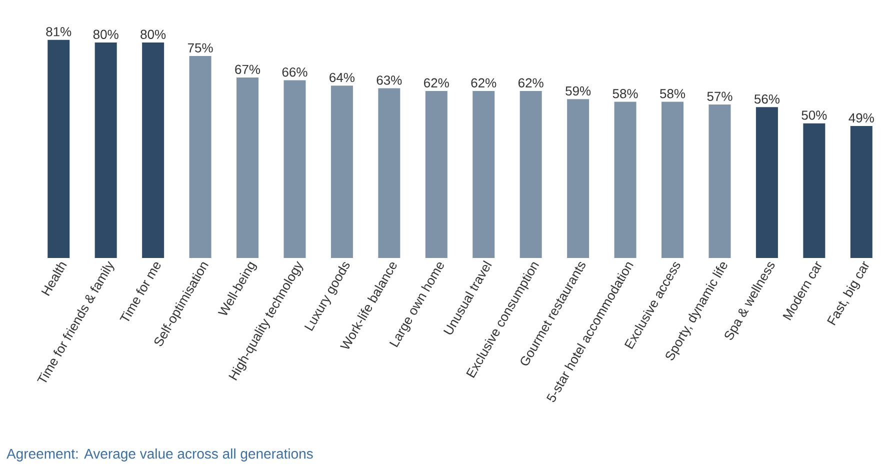 The width and height of the screenshot is (886, 465). I want to click on data-label: 64%, so click(342, 77).